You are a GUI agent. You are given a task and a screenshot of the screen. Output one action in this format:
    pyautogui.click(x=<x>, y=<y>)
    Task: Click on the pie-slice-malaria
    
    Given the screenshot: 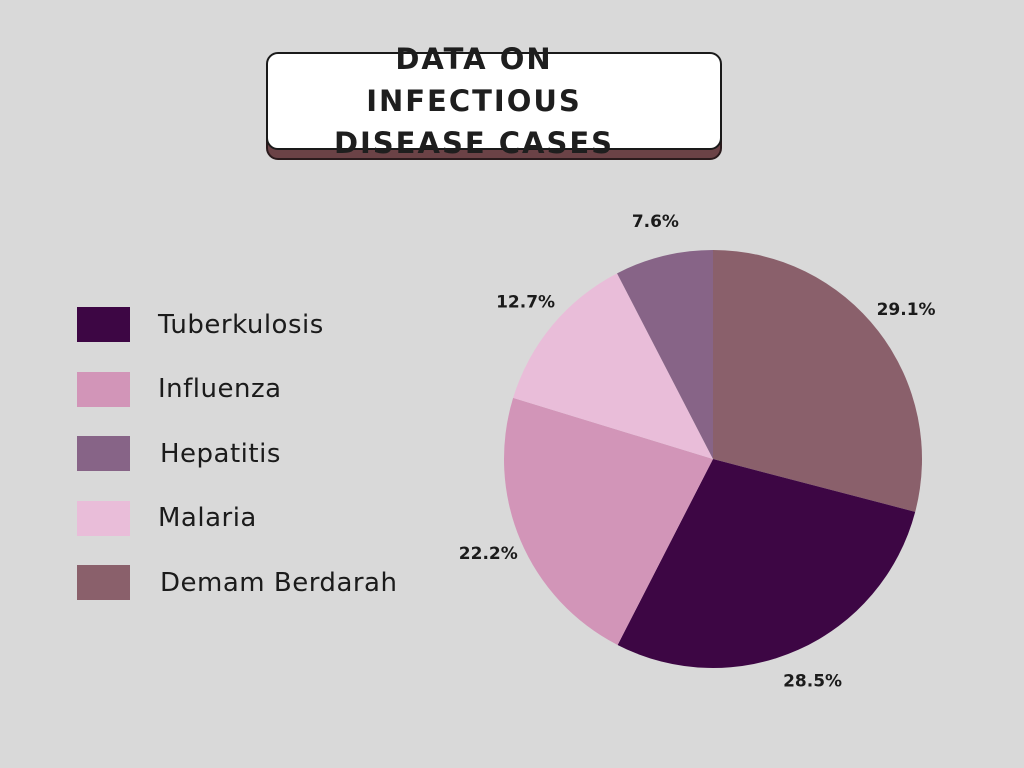 What is the action you would take?
    pyautogui.click(x=613, y=366)
    